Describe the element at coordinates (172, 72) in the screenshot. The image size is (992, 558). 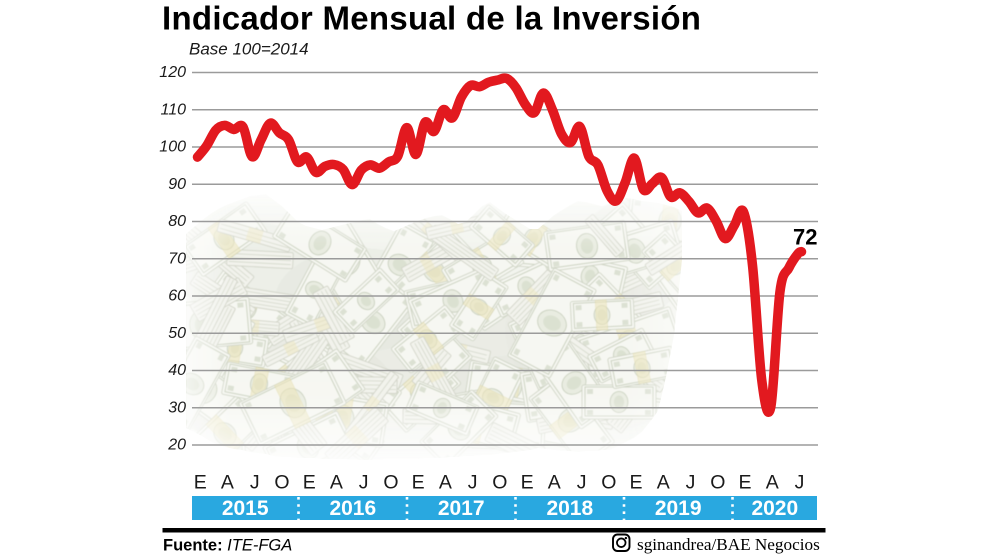
I see `svg-text: 120` at that location.